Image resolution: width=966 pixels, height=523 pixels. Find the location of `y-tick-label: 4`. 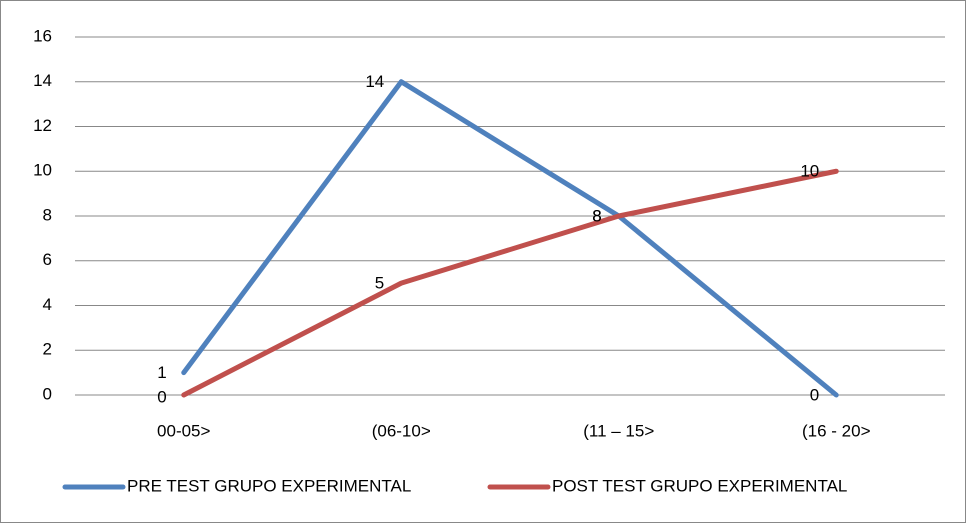

y-tick-label: 4 is located at coordinates (47, 304).